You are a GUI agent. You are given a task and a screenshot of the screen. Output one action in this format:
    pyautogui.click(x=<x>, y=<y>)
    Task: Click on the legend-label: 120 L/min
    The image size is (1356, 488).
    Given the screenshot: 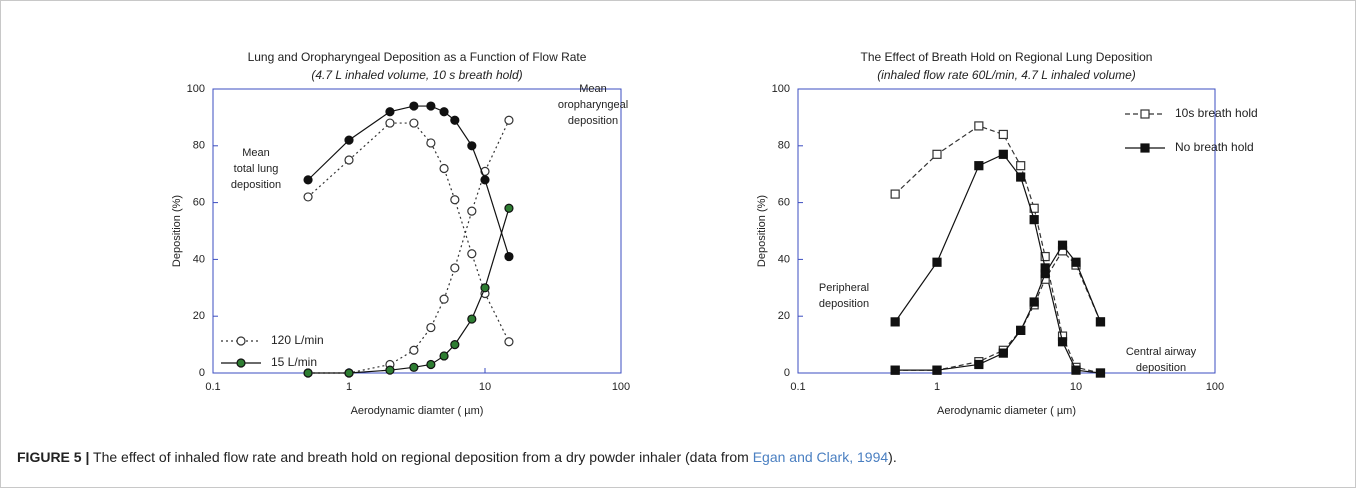 What is the action you would take?
    pyautogui.click(x=297, y=340)
    